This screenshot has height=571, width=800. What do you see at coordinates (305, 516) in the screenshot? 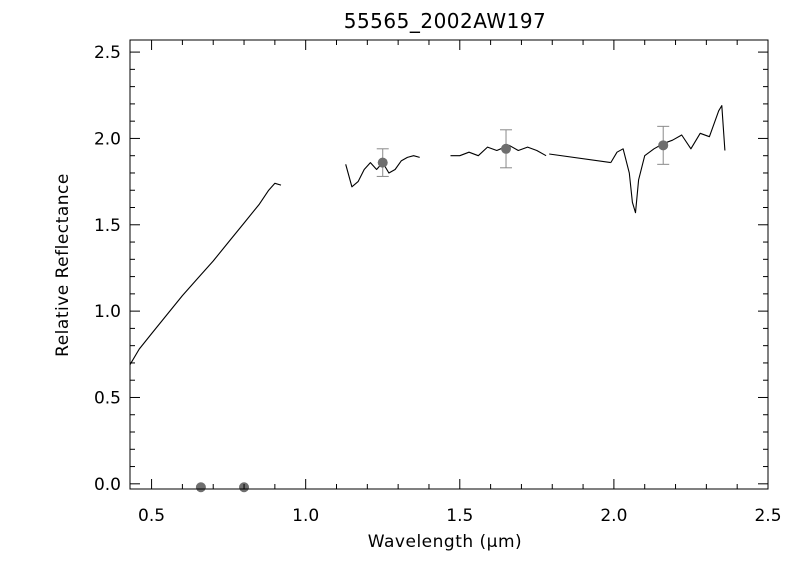
I see `x-tick-label: 1.0` at bounding box center [305, 516].